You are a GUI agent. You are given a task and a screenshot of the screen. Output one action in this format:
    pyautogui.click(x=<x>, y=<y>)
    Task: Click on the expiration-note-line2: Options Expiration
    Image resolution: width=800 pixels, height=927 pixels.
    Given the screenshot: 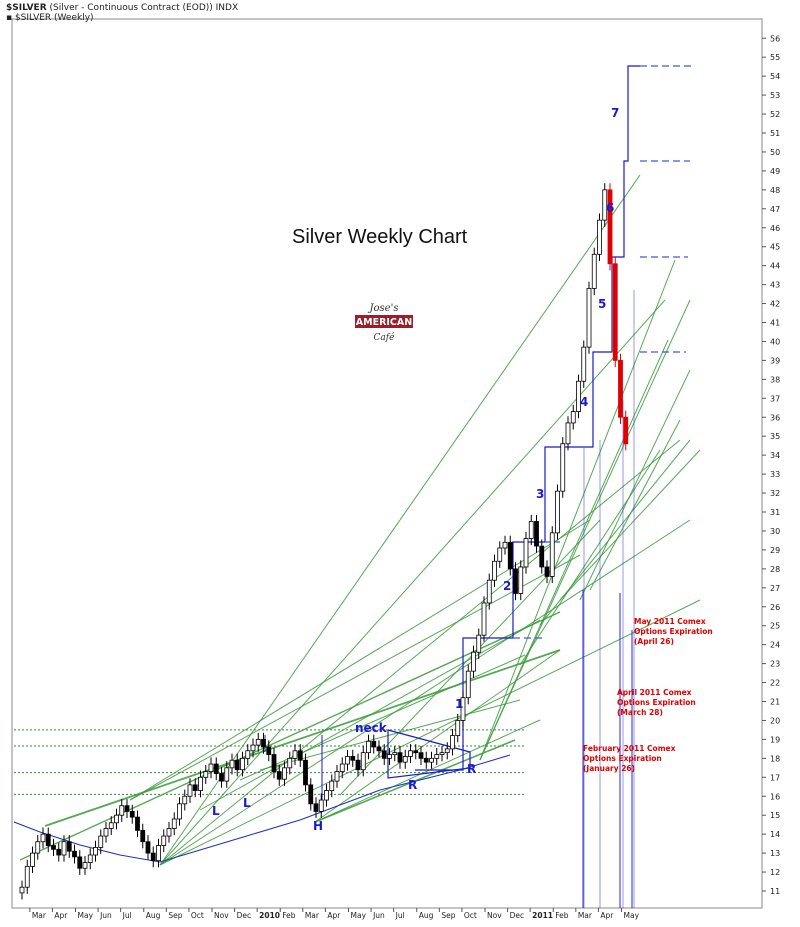 What is the action you would take?
    pyautogui.click(x=622, y=758)
    